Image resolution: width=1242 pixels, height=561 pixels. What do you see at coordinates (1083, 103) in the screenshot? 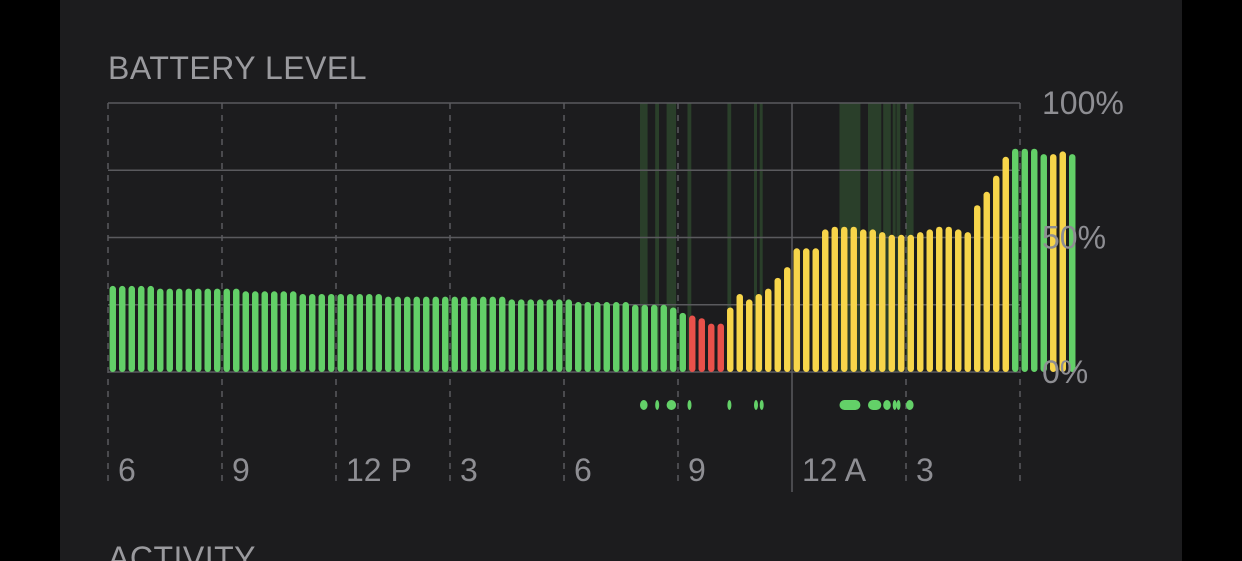
I see `y-tick-label: 100%` at bounding box center [1083, 103].